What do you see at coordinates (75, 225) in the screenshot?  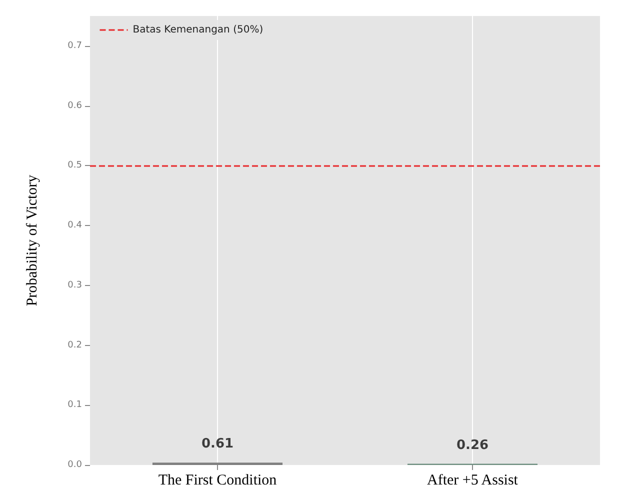 I see `y-tick-label: 0.4` at bounding box center [75, 225].